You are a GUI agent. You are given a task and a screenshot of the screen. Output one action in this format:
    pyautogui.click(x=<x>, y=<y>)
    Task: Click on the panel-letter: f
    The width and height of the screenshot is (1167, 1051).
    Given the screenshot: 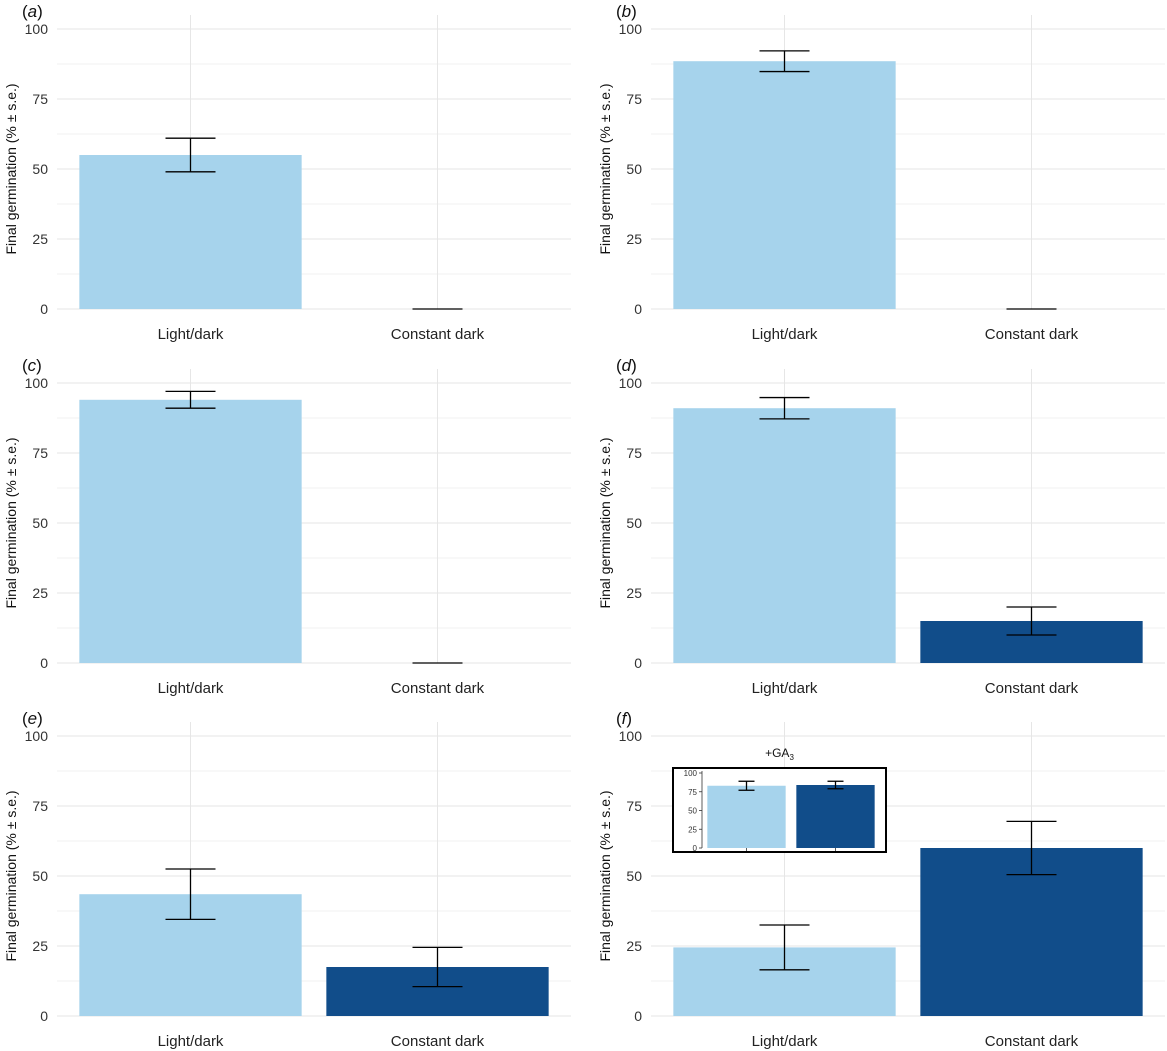 What is the action you would take?
    pyautogui.click(x=625, y=718)
    